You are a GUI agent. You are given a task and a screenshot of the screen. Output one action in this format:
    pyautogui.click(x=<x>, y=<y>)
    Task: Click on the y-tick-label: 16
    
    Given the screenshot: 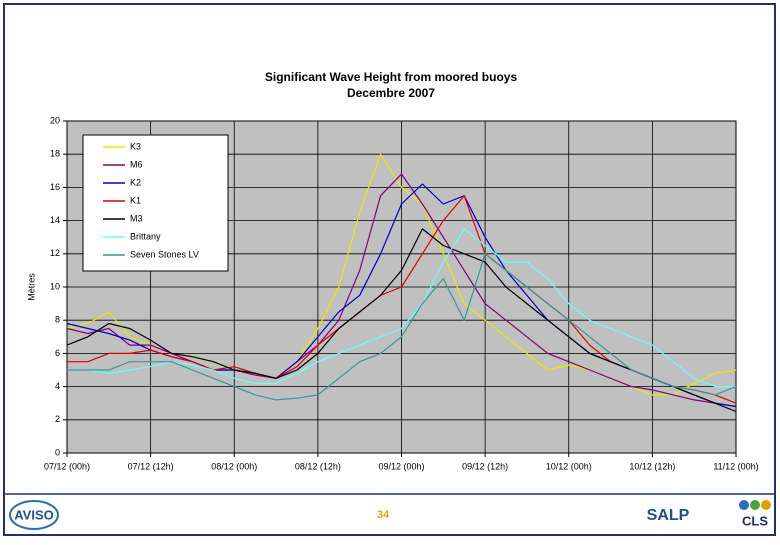 What is the action you would take?
    pyautogui.click(x=55, y=187)
    